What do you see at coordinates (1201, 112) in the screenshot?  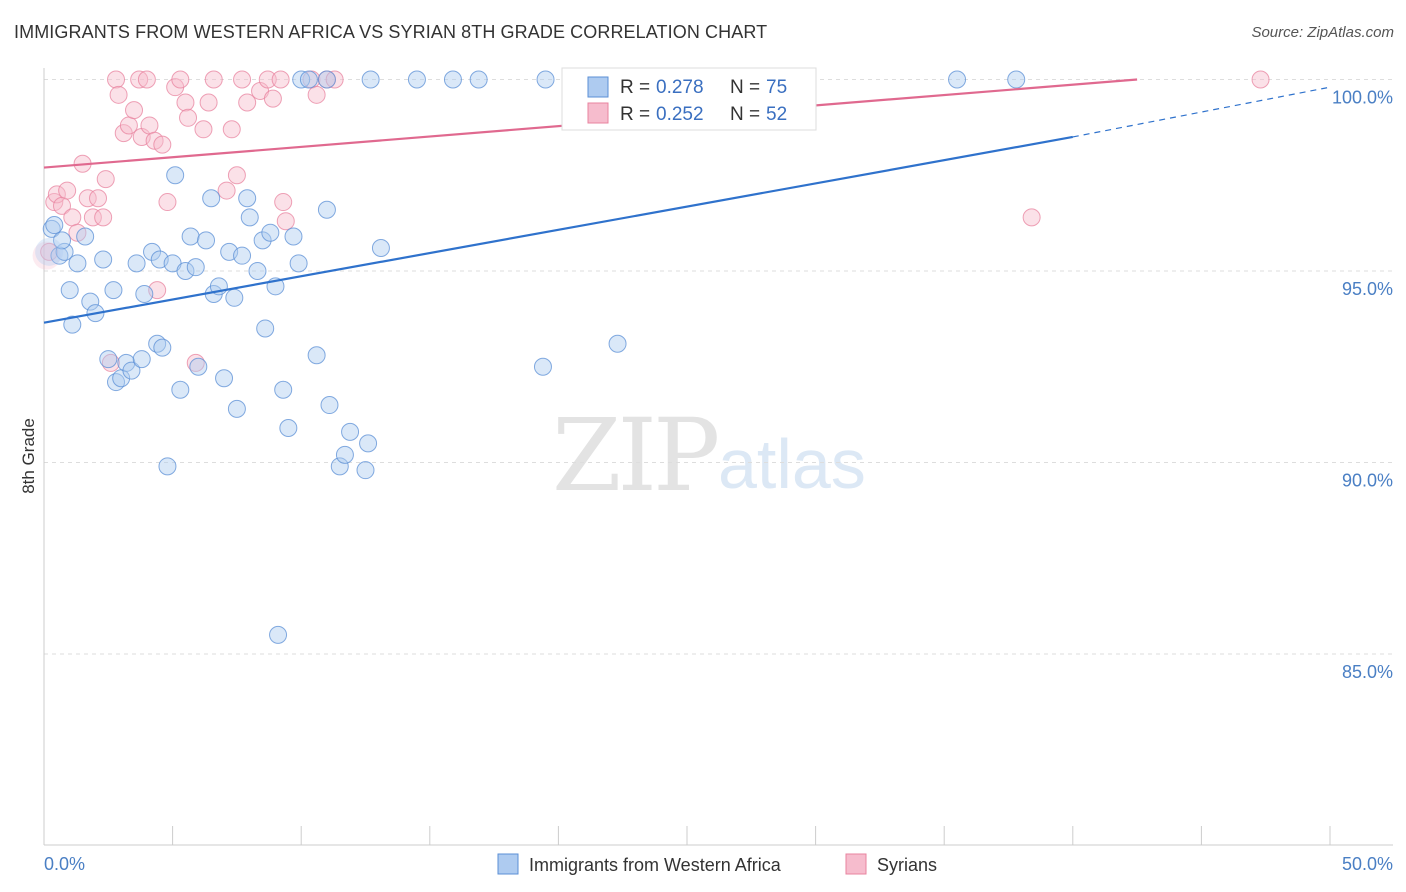 I see `trend-line-western-africa-extension` at bounding box center [1201, 112].